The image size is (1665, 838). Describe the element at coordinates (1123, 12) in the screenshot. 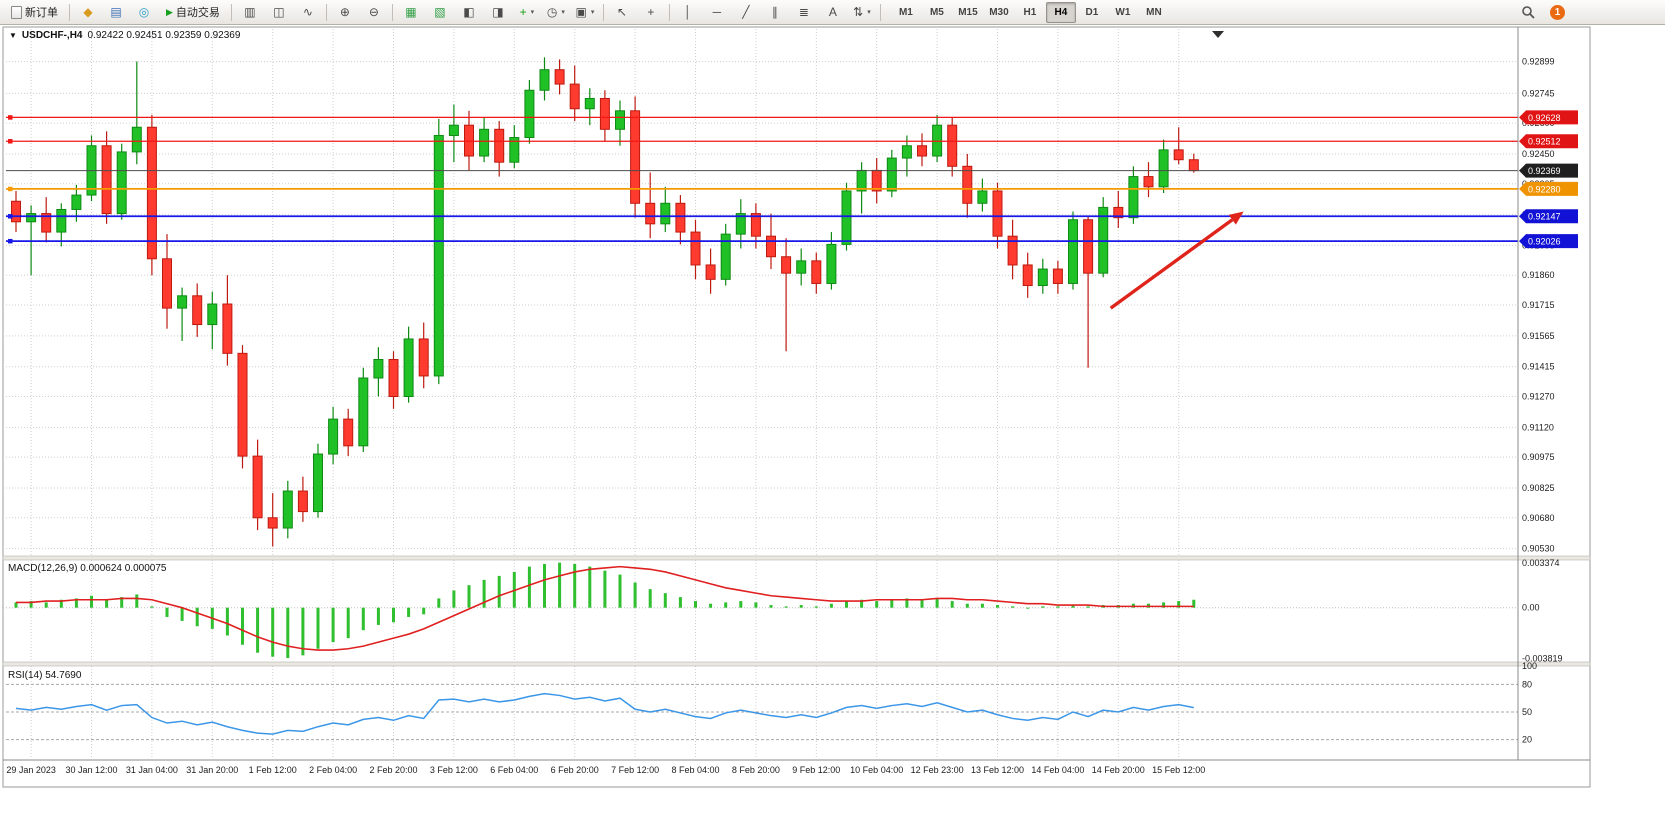

I see `timeframe-W1: W1` at that location.